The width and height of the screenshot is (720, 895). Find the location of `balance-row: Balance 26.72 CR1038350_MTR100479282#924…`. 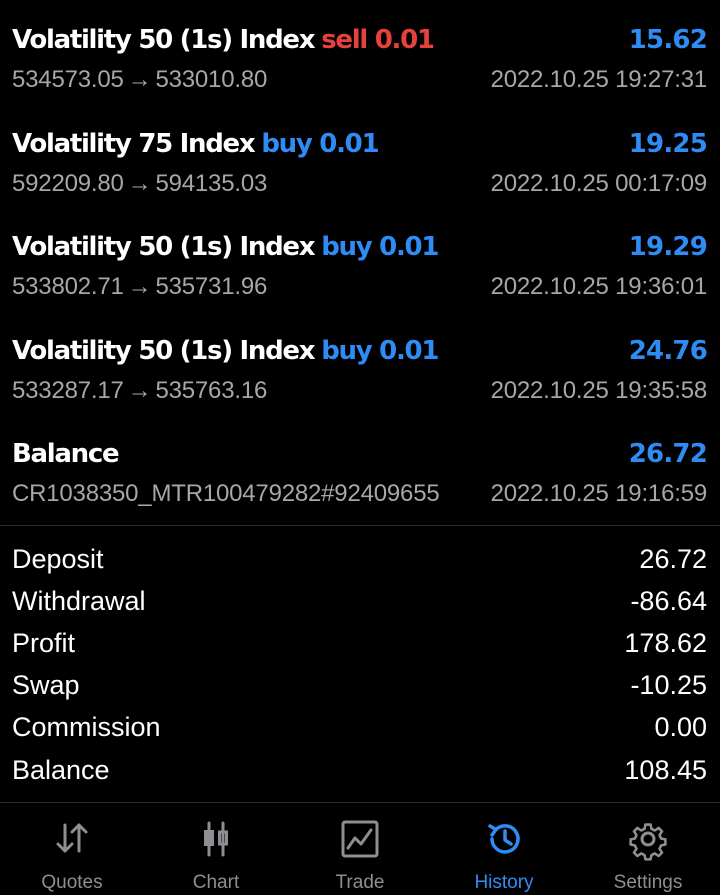

balance-row: Balance 26.72 CR1038350_MTR100479282#924… is located at coordinates (360, 466).